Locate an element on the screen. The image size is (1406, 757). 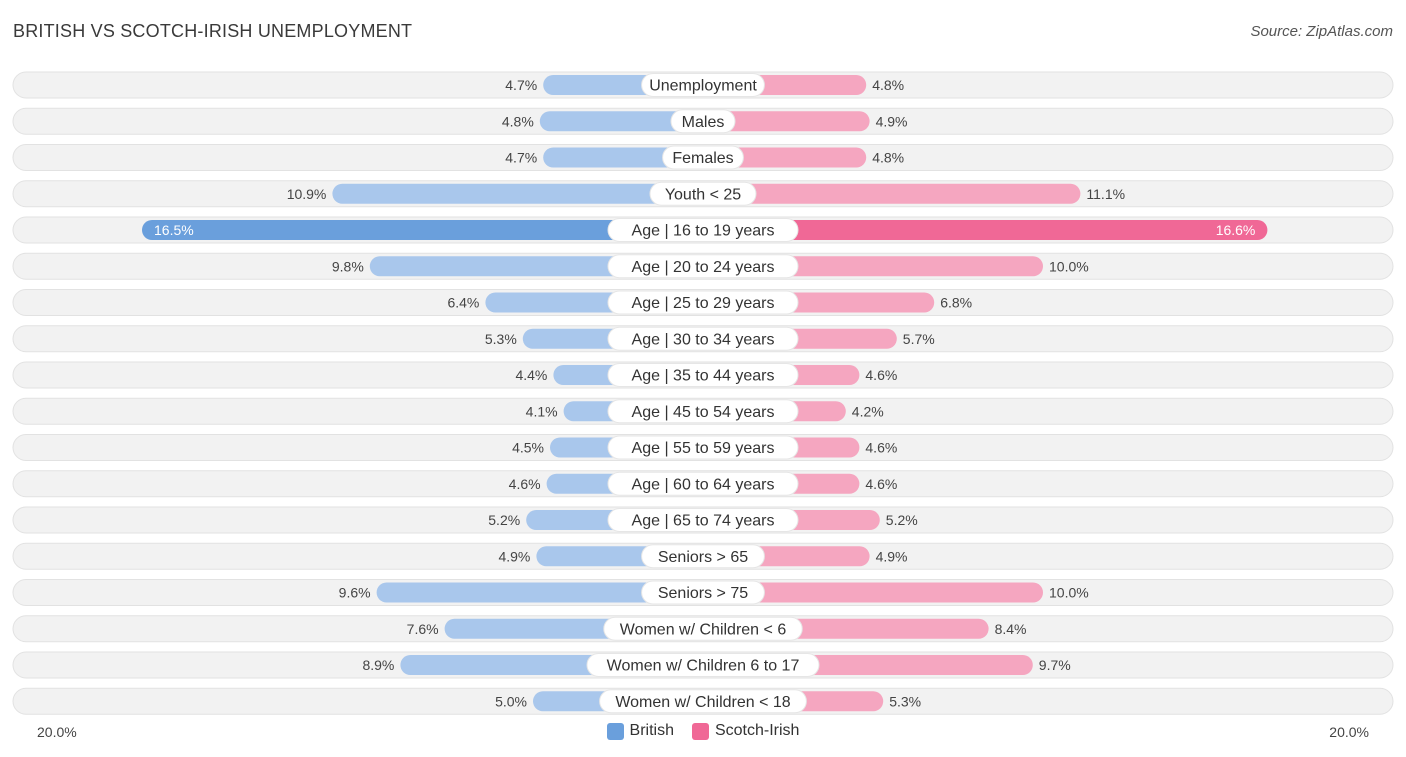
value-label-scotch-irish: 5.2% is located at coordinates (902, 520).